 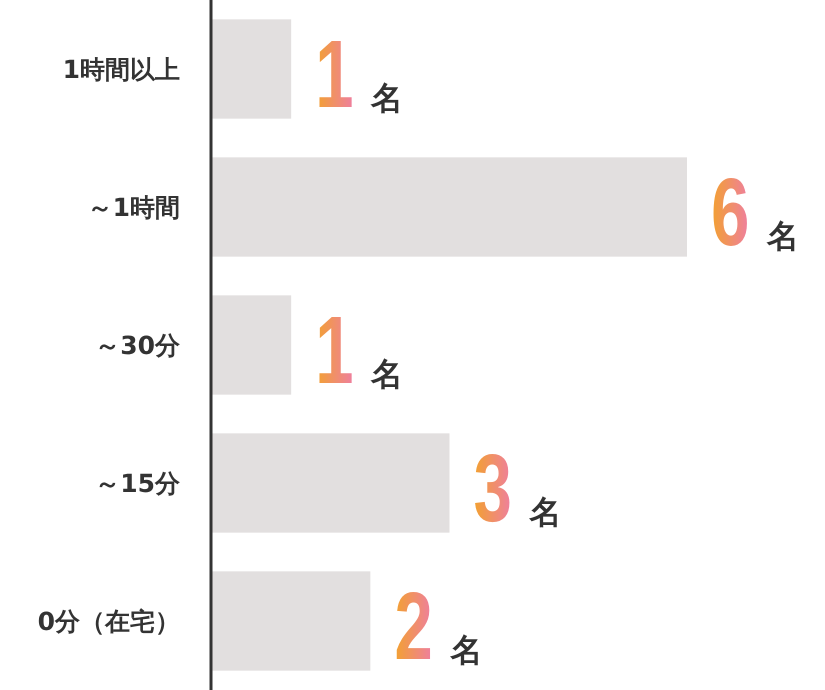 What do you see at coordinates (138, 345) in the screenshot?
I see `y-tick-label: ～30分` at bounding box center [138, 345].